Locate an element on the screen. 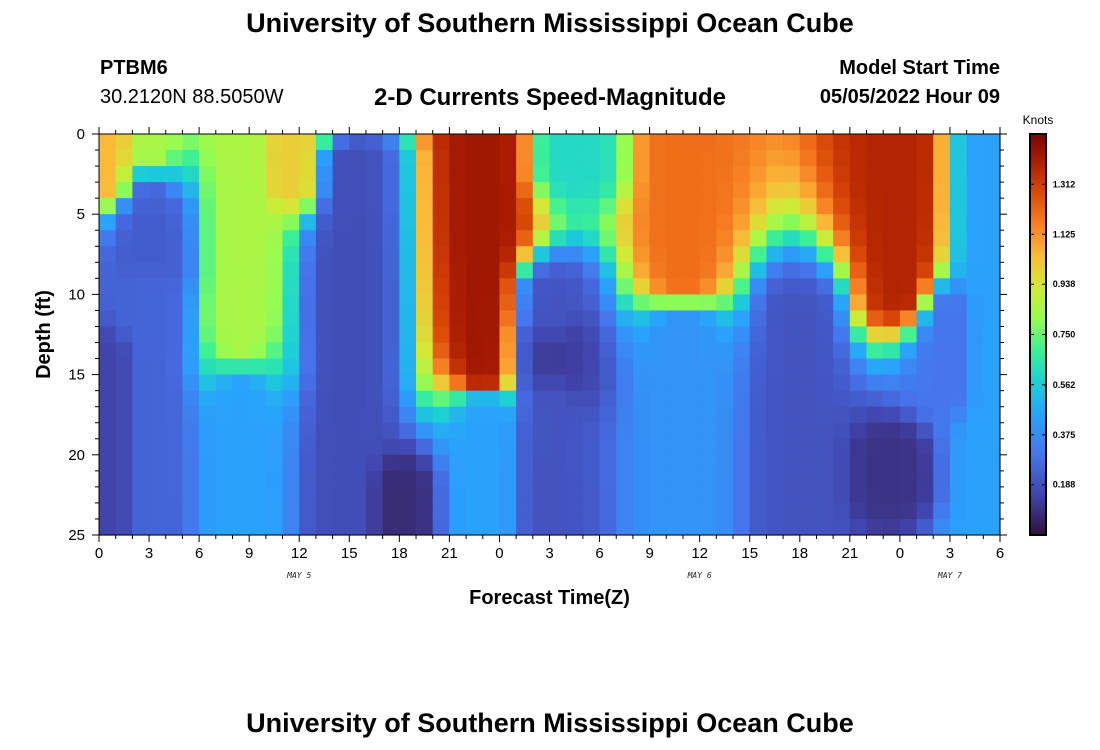  x-tick-label: 12 is located at coordinates (699, 553).